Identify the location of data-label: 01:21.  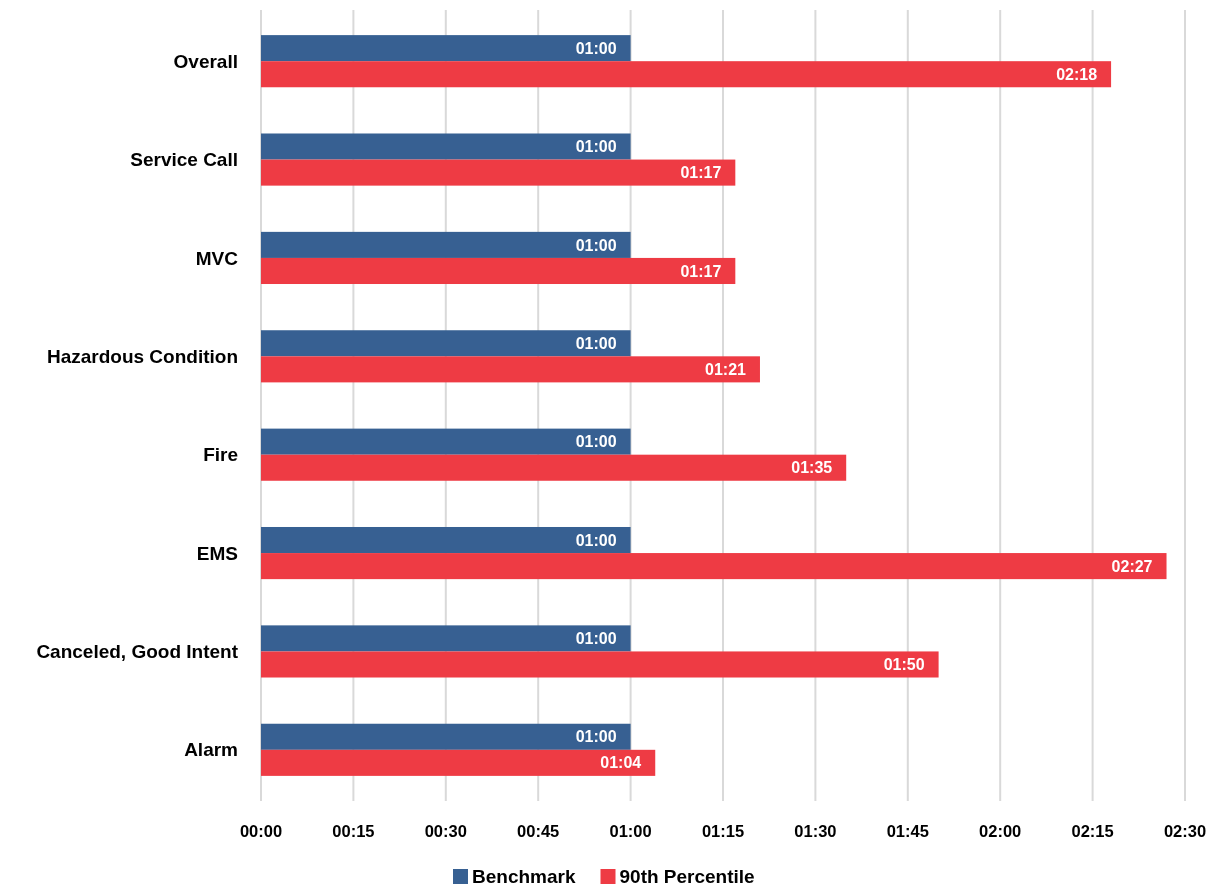
(726, 369).